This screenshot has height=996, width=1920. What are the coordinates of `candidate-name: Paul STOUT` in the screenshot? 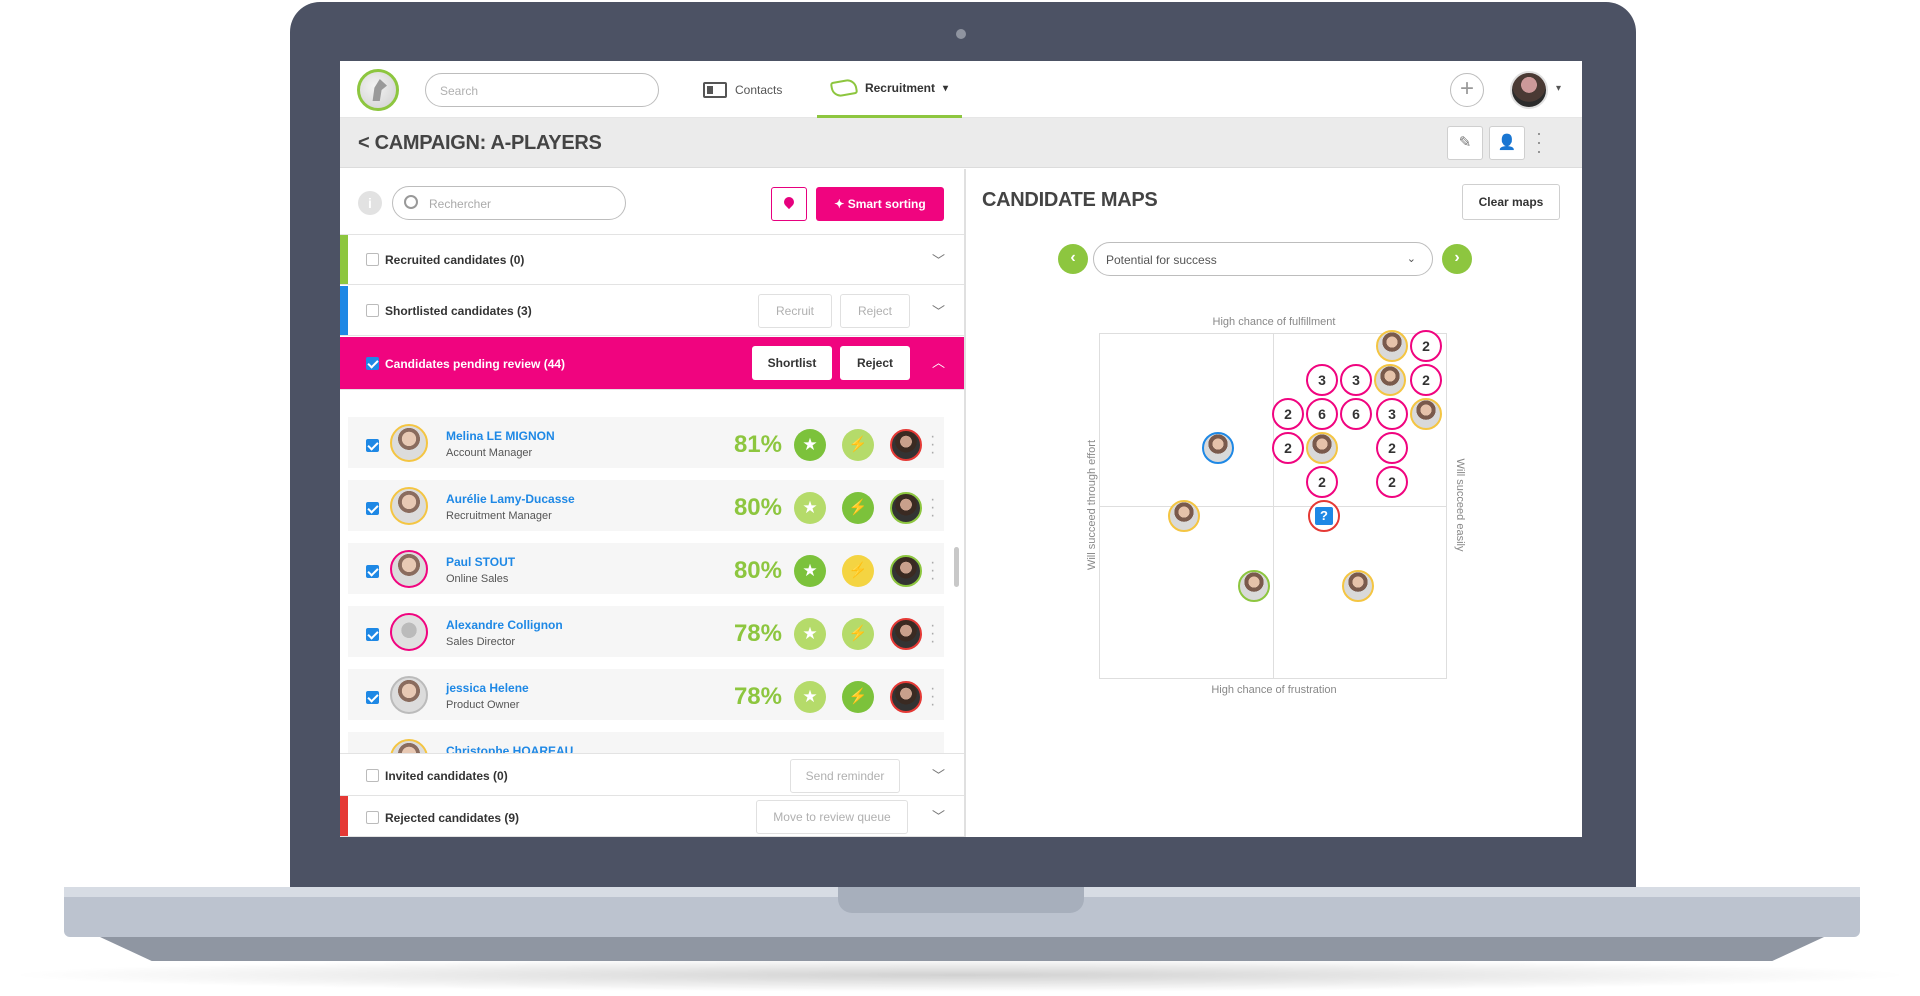 It's located at (481, 562).